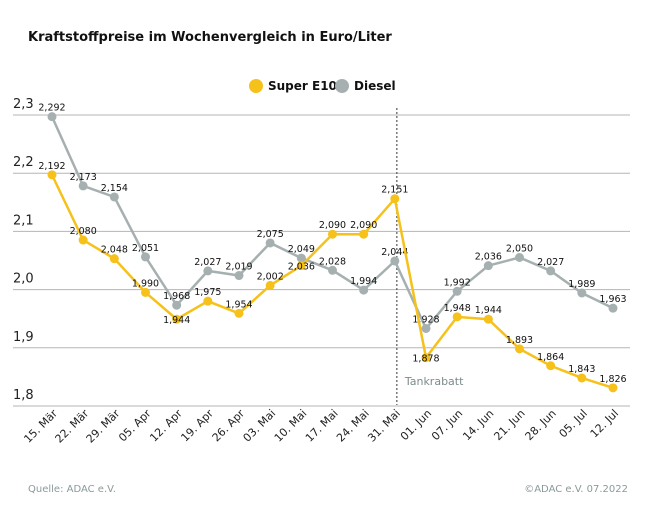 Image resolution: width=668 pixels, height=528 pixels. What do you see at coordinates (519, 249) in the screenshot?
I see `data-label: 2,050` at bounding box center [519, 249].